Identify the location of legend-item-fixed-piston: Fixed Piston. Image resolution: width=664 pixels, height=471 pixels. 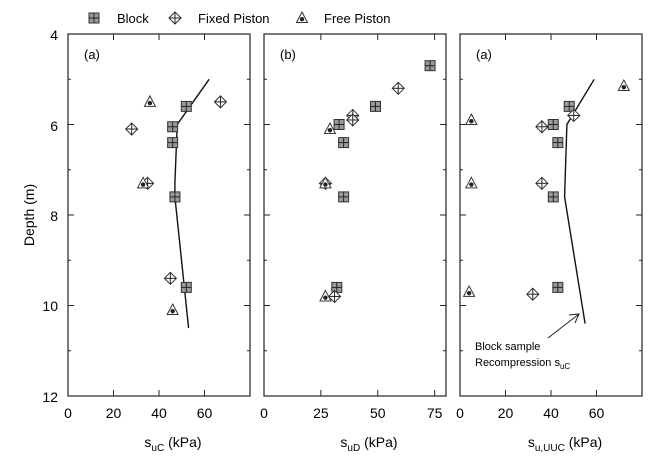
(219, 18).